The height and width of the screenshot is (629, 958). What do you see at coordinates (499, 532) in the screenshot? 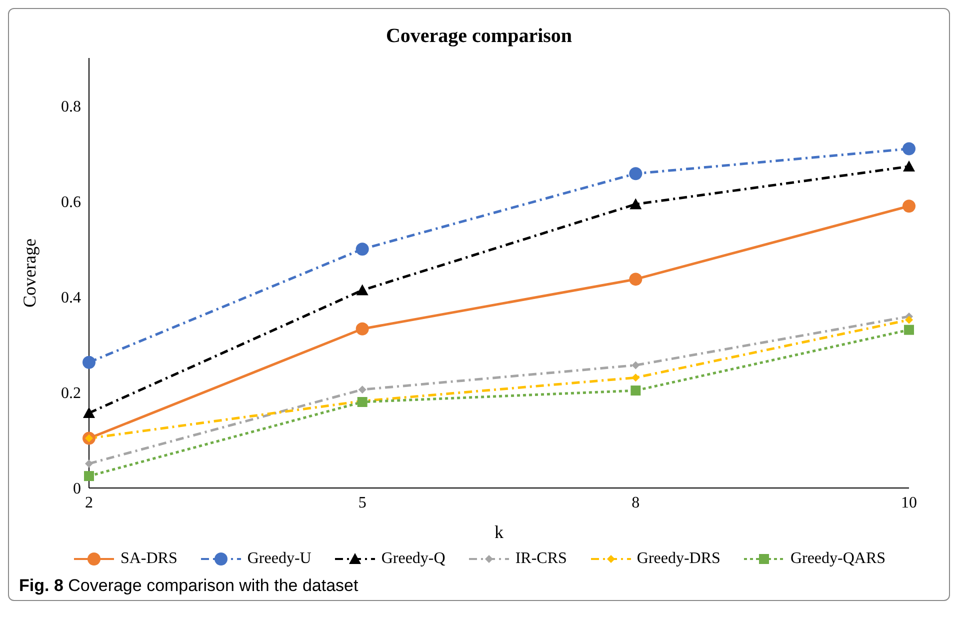
I see `x-axis-title: k` at bounding box center [499, 532].